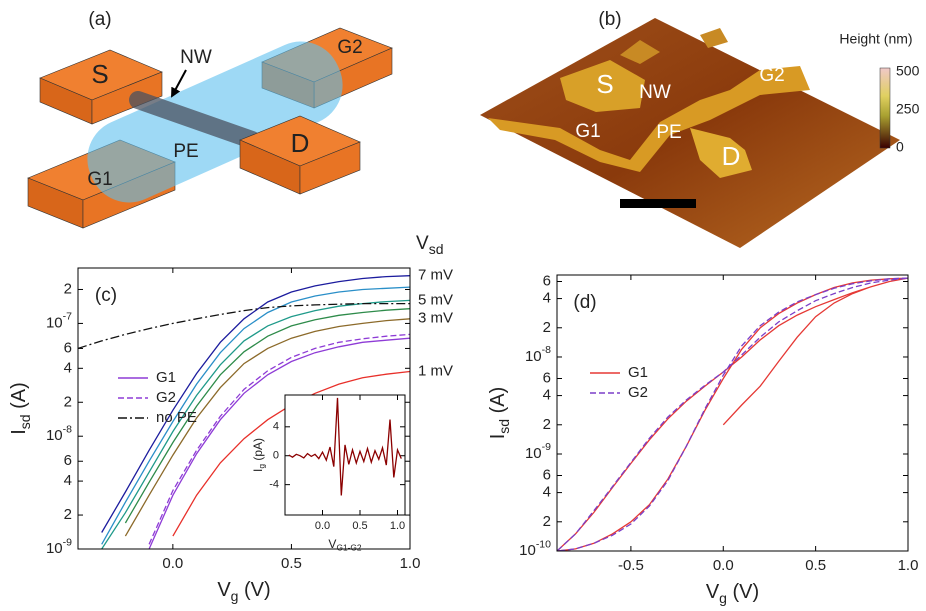  Describe the element at coordinates (422, 243) in the screenshot. I see `annotation-main: V` at that location.